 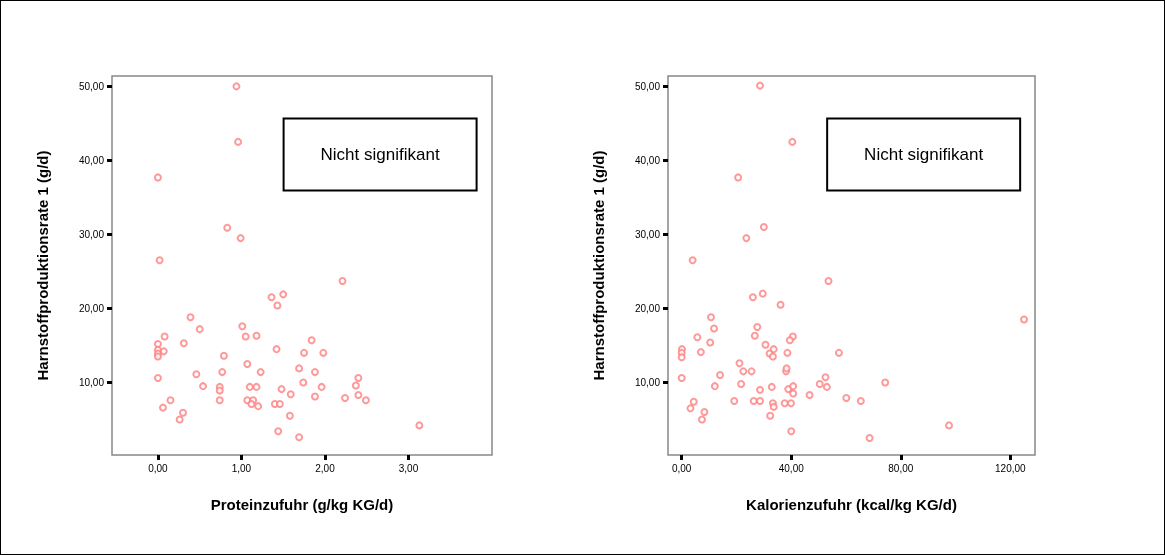 What do you see at coordinates (408, 468) in the screenshot?
I see `x-tick-label: 3,00` at bounding box center [408, 468].